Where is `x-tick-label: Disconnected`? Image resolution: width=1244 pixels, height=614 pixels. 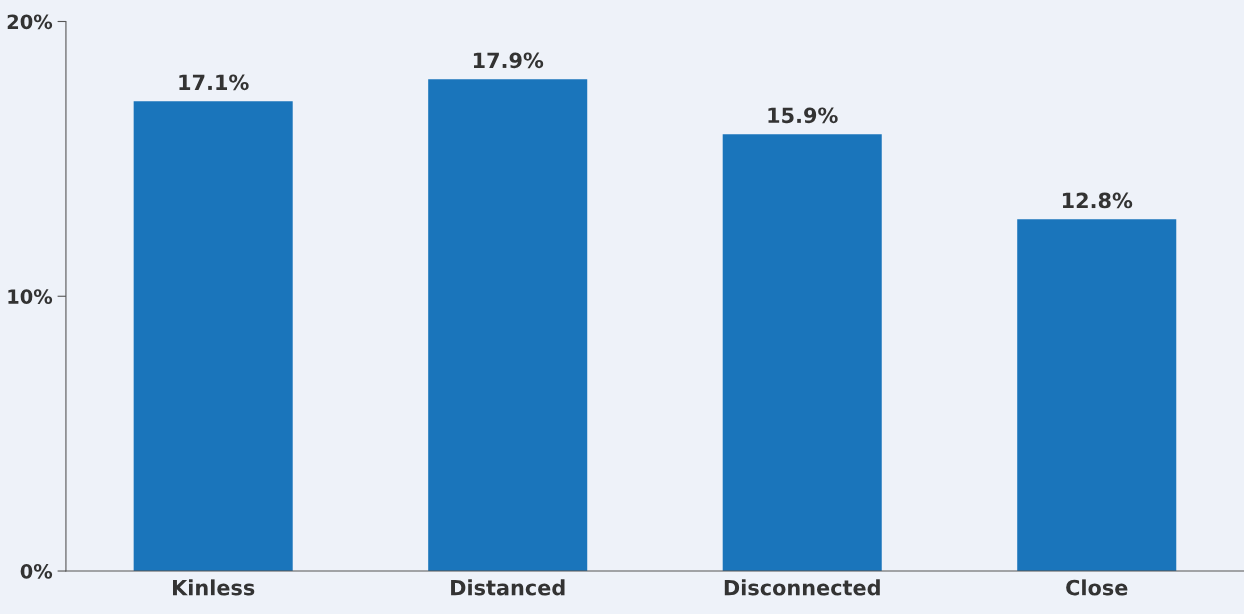 x-tick-label: Disconnected is located at coordinates (802, 587).